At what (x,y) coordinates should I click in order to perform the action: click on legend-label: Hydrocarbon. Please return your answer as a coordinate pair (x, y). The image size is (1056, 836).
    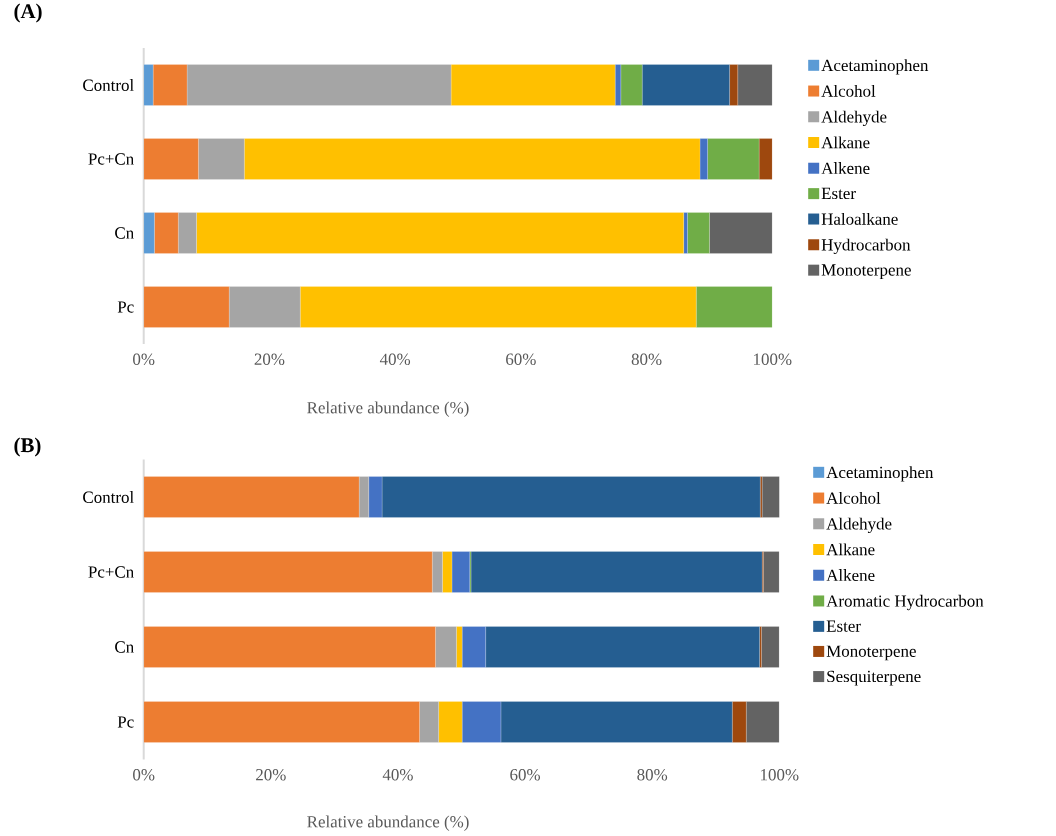
    Looking at the image, I should click on (866, 246).